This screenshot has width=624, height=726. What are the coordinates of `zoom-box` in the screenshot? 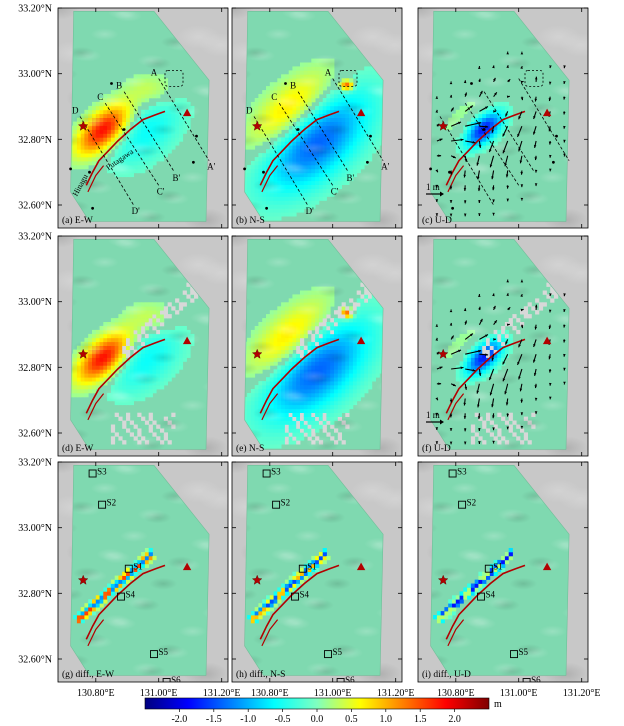 It's located at (534, 78).